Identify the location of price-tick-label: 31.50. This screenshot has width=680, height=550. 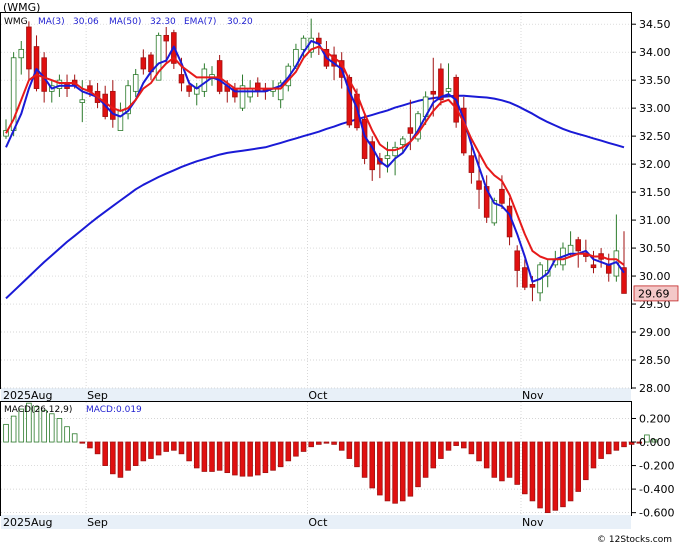
(655, 192).